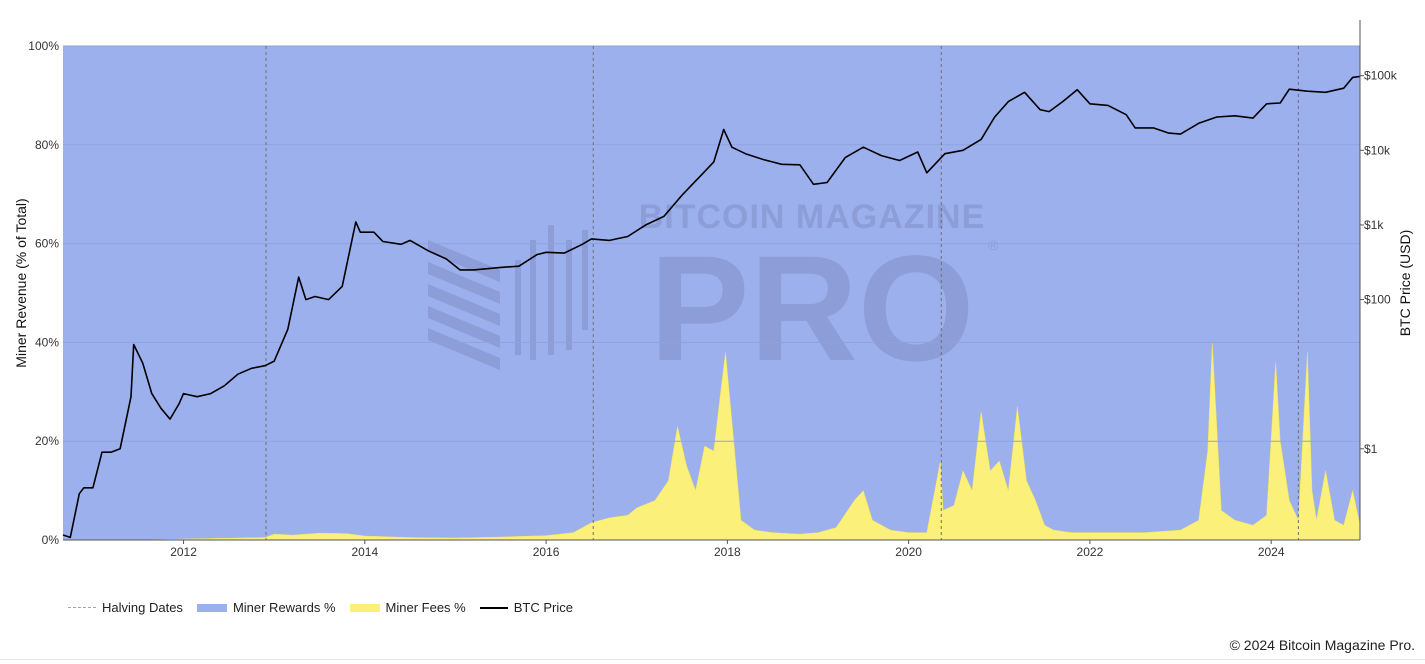 The height and width of the screenshot is (664, 1425). Describe the element at coordinates (543, 607) in the screenshot. I see `legend-label-price: BTC Price` at that location.